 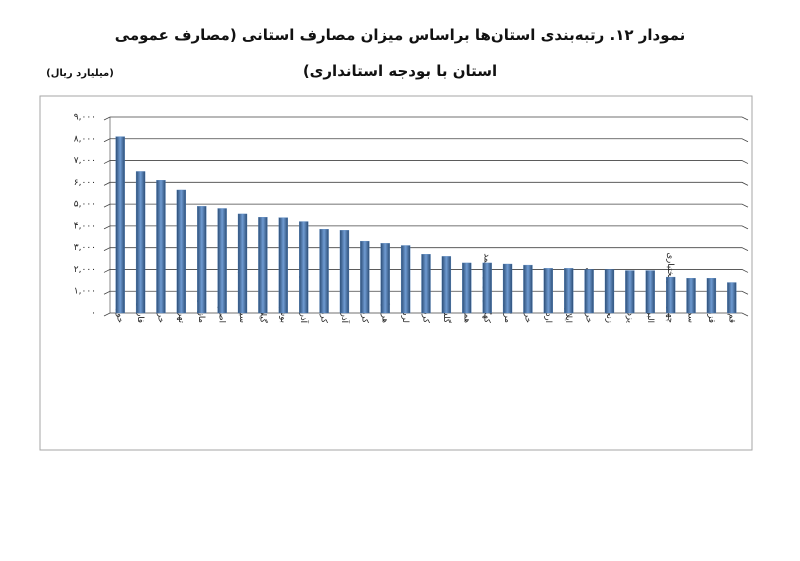 I want to click on y-tick-label: ٠, so click(x=93, y=314).